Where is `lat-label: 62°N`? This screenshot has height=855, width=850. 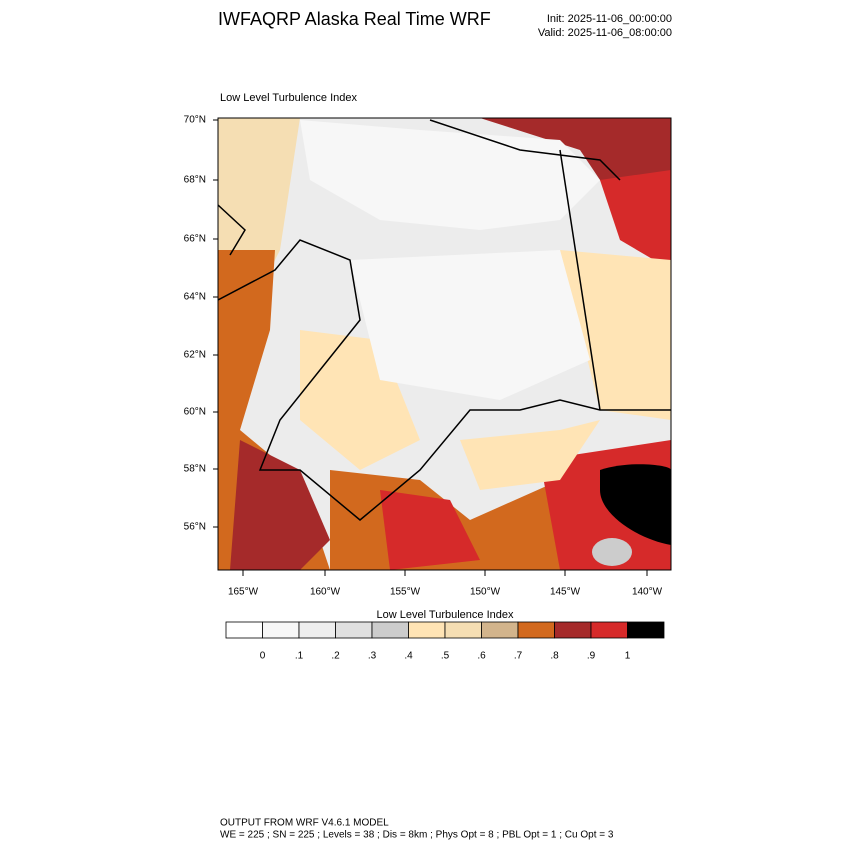 lat-label: 62°N is located at coordinates (195, 355).